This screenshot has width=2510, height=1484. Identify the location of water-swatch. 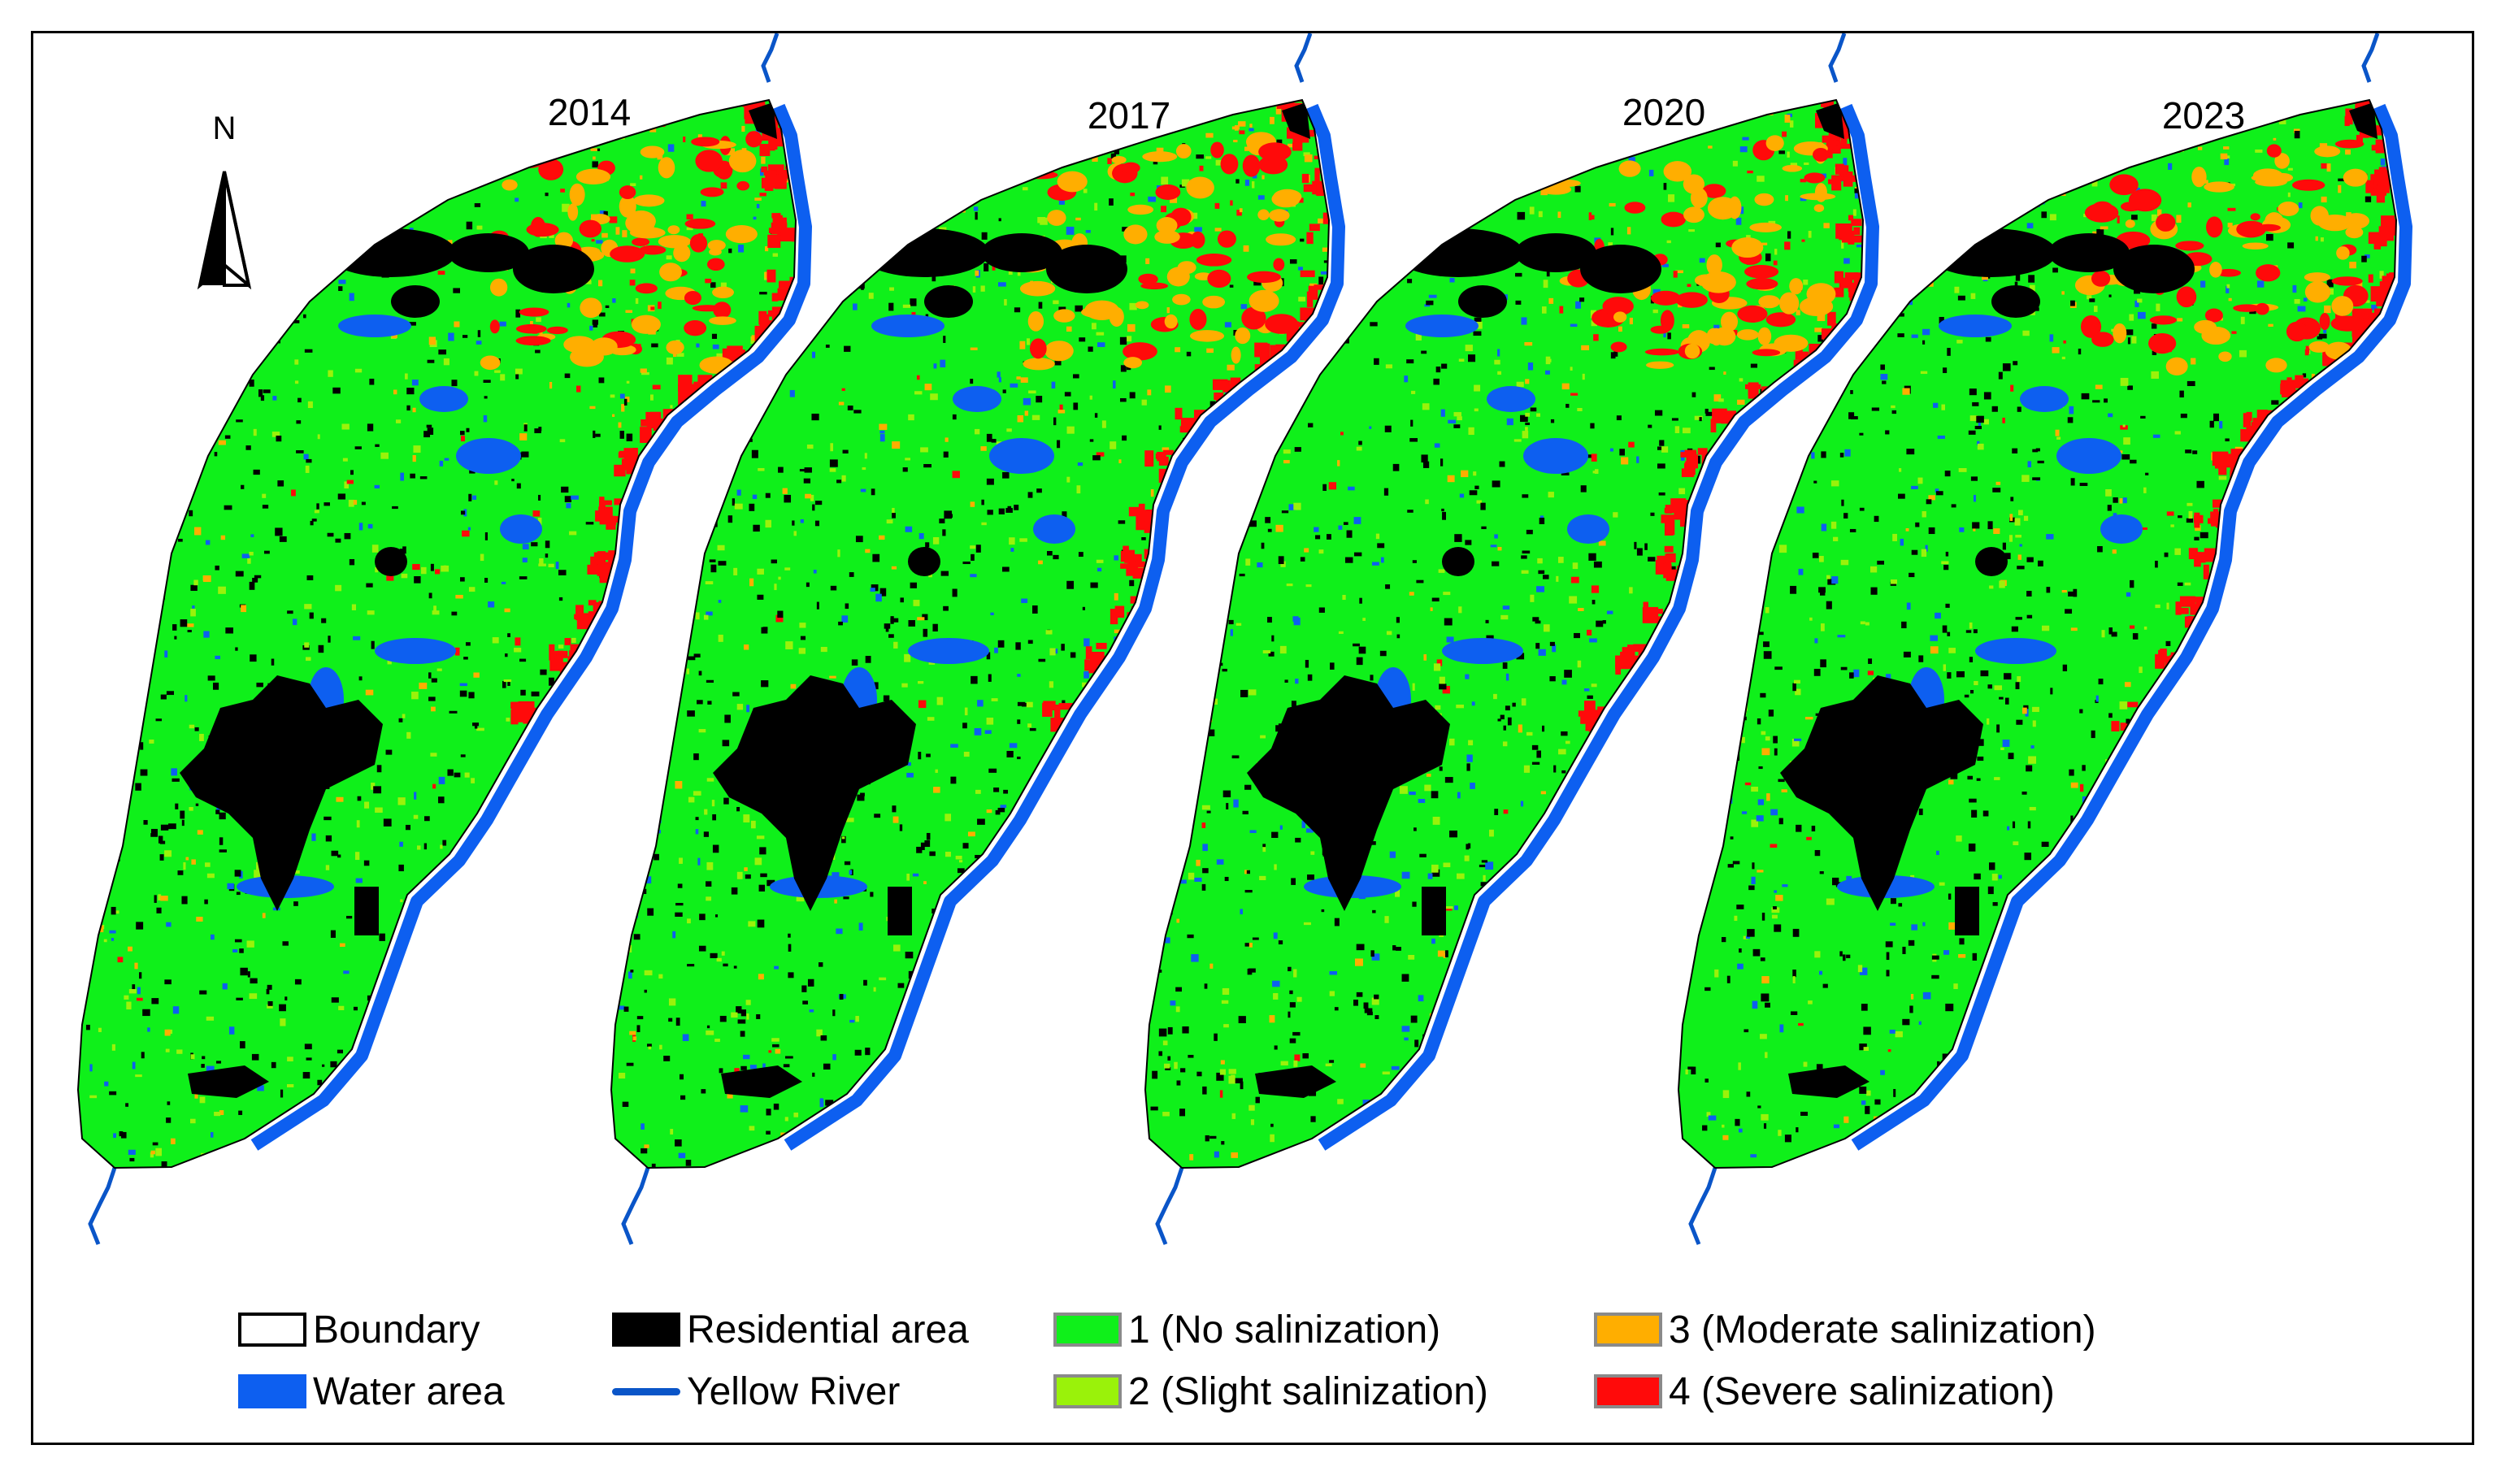
(272, 1391).